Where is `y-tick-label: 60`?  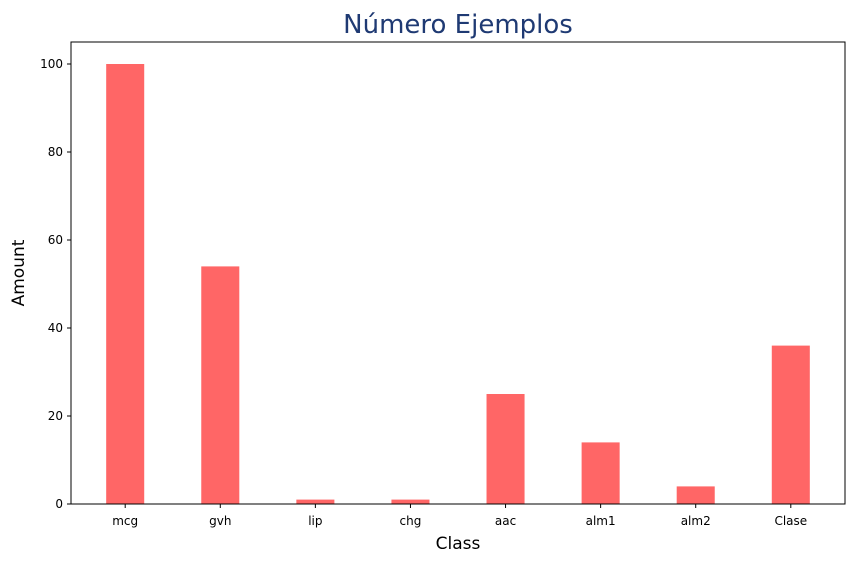 y-tick-label: 60 is located at coordinates (55, 240).